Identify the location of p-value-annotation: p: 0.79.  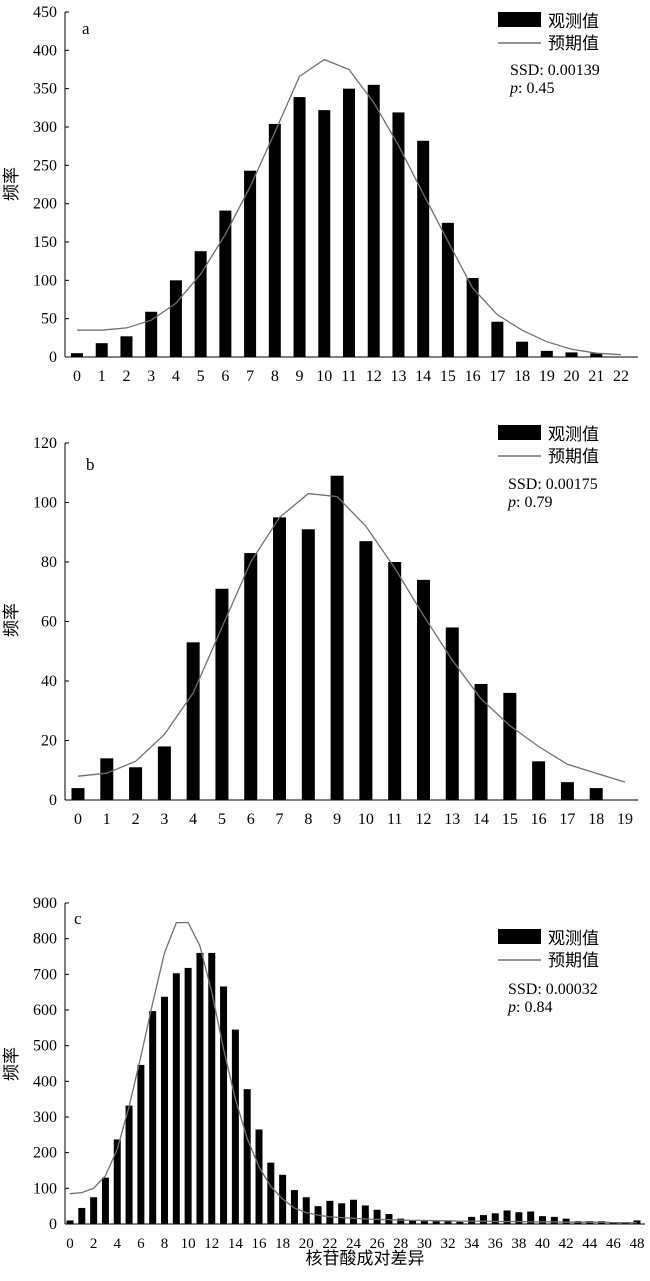
(529, 502).